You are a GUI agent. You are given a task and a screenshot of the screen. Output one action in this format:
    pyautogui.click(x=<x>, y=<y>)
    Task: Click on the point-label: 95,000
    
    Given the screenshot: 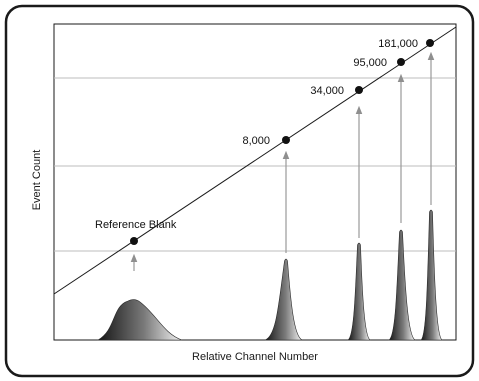 What is the action you would take?
    pyautogui.click(x=370, y=63)
    